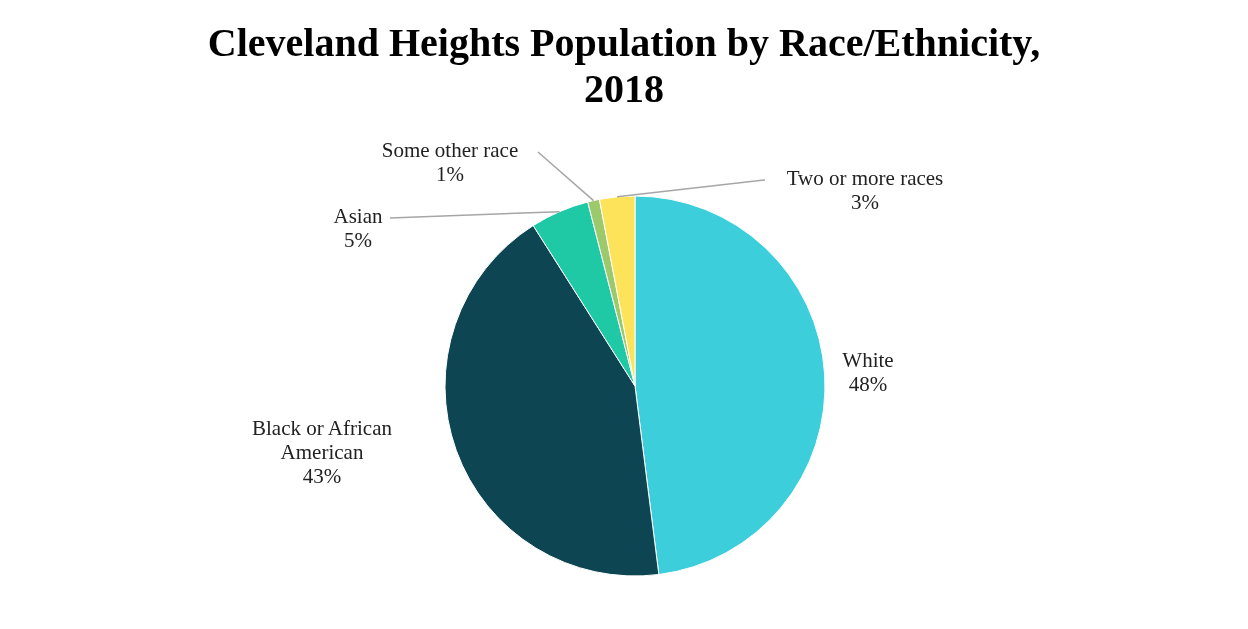  What do you see at coordinates (358, 240) in the screenshot?
I see `data-label: 5%` at bounding box center [358, 240].